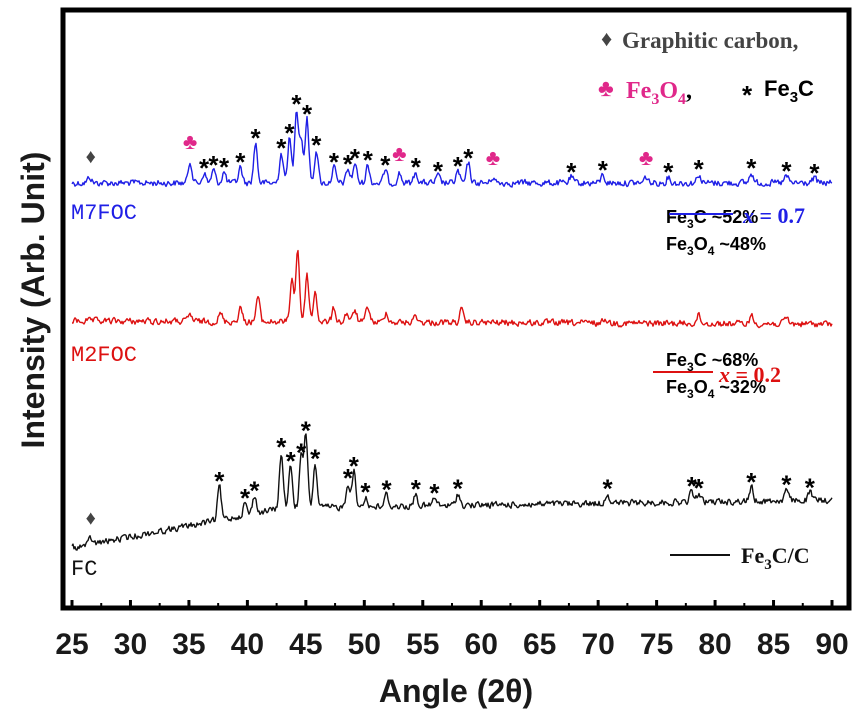  What do you see at coordinates (130, 644) in the screenshot?
I see `x-tick-label: 30` at bounding box center [130, 644].